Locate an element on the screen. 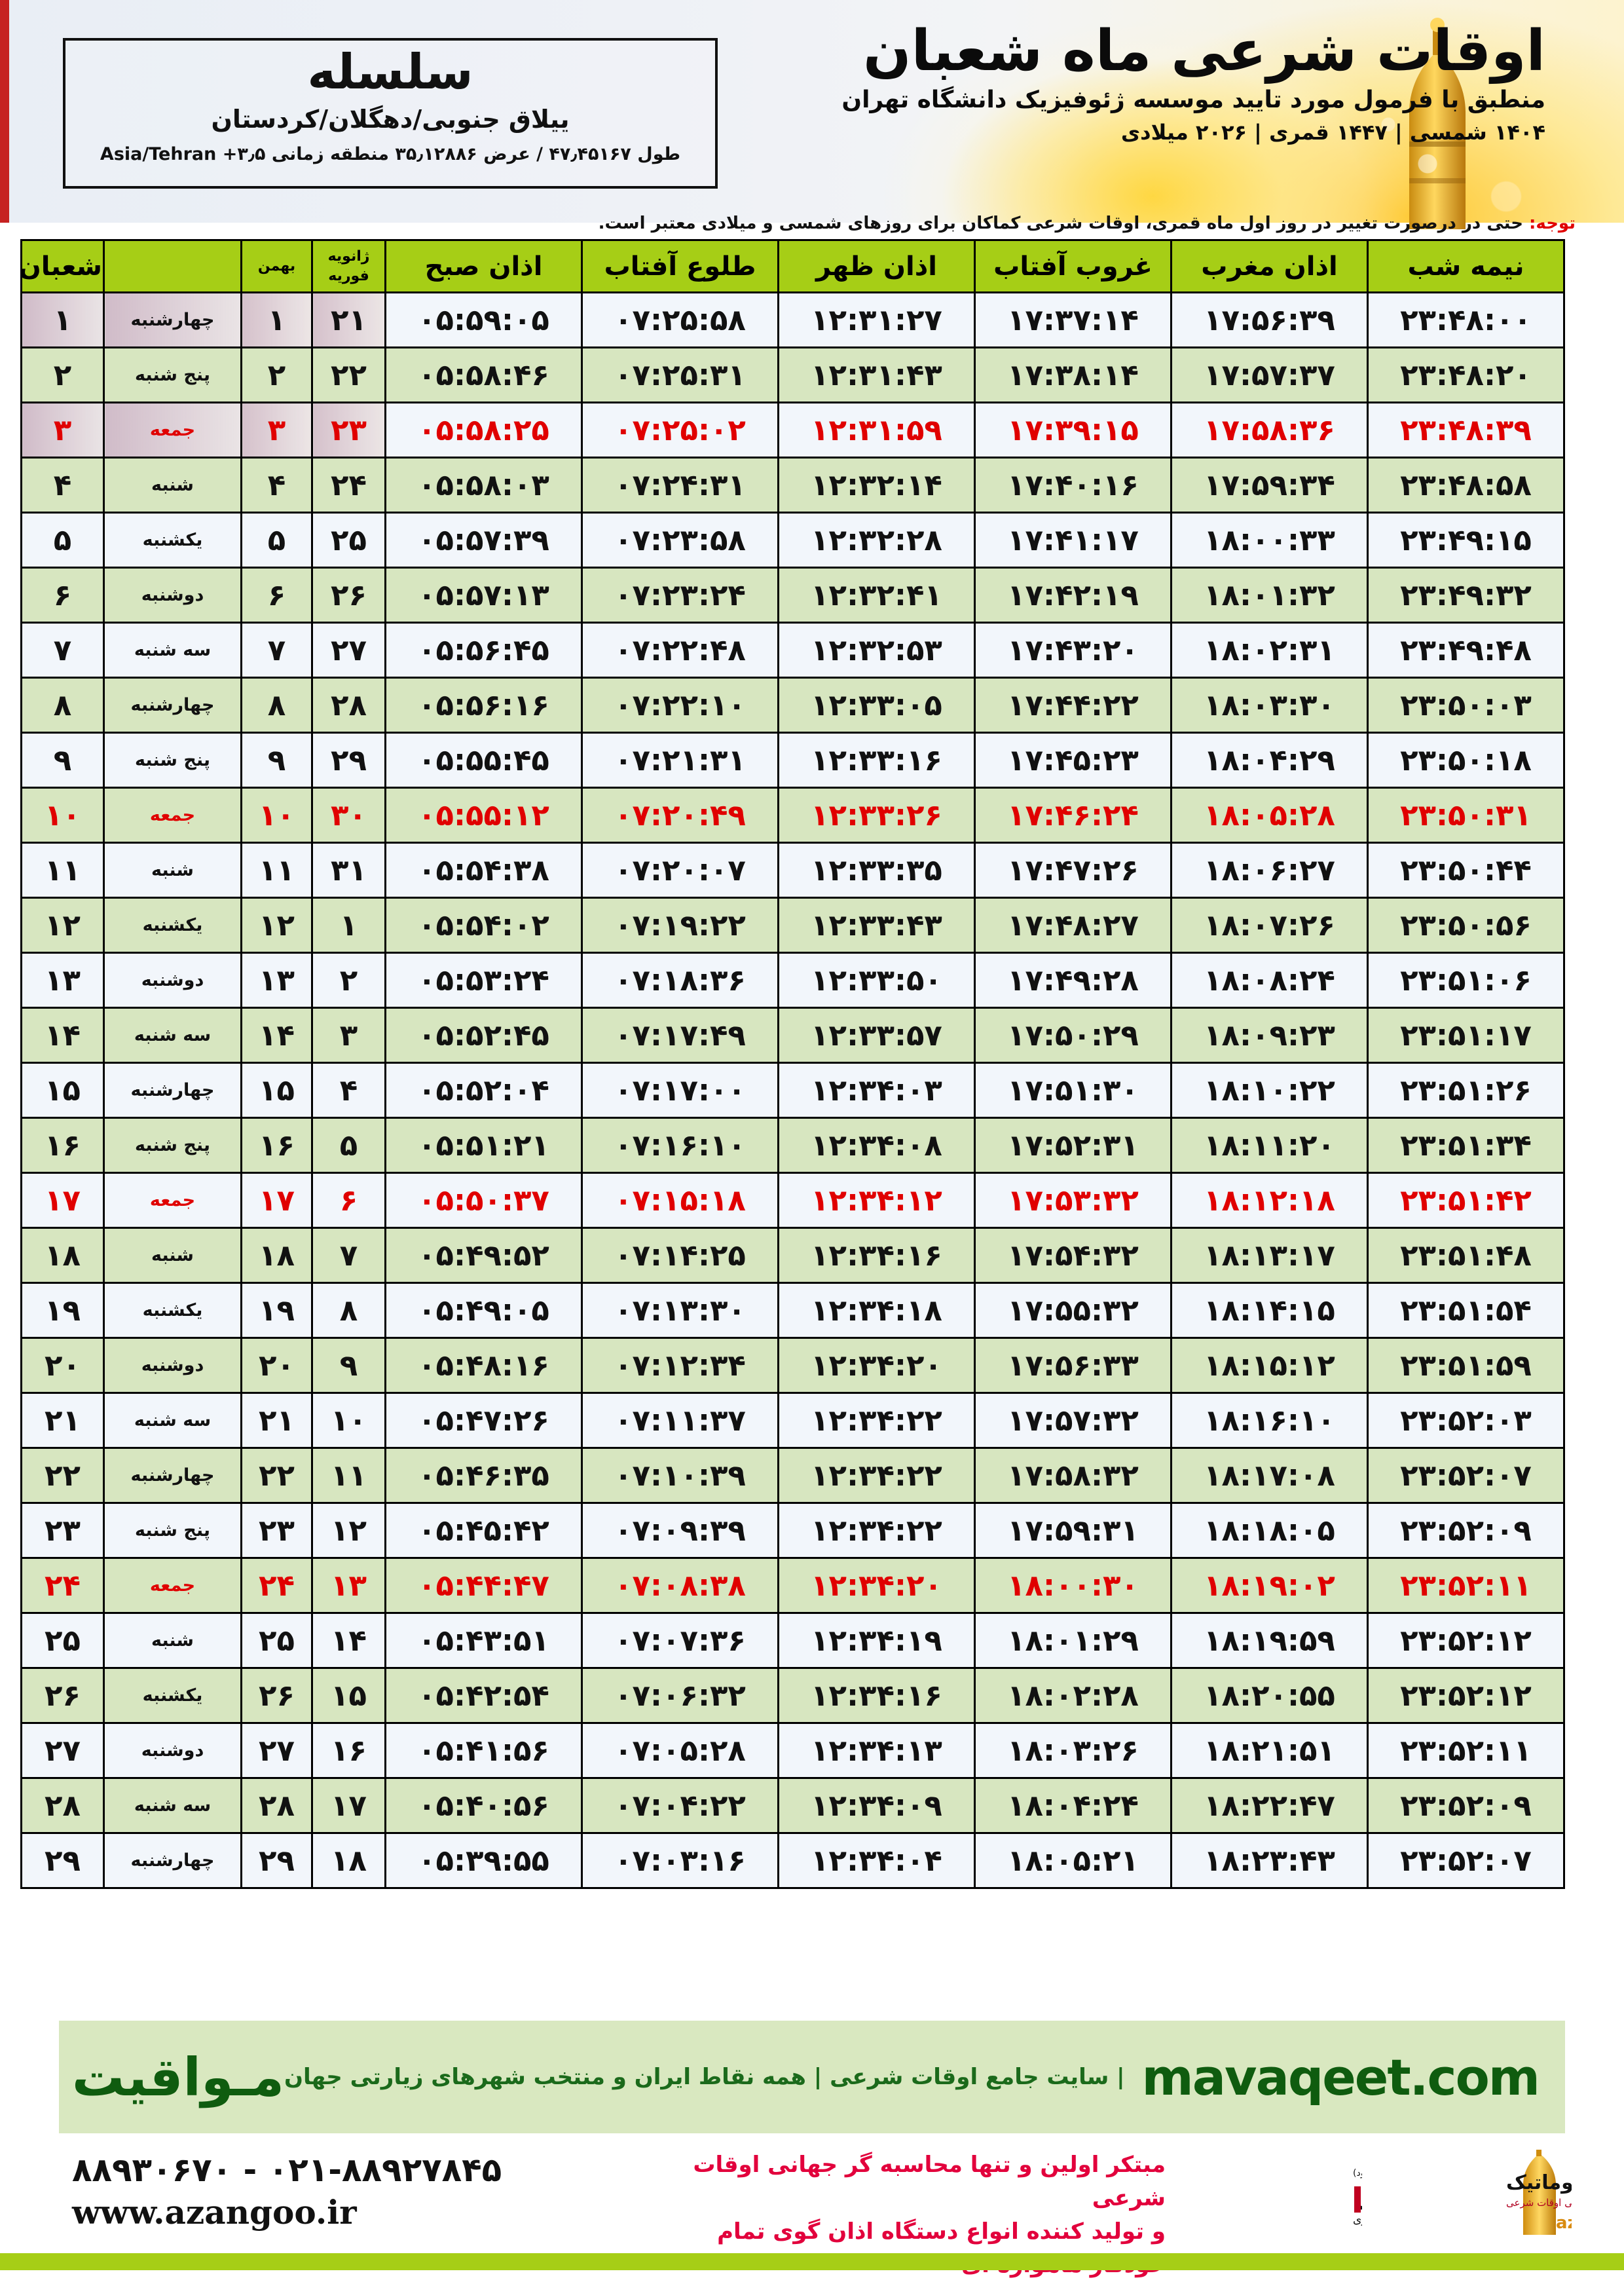  jalali-day-cell: ۱۵ is located at coordinates (276, 1090).